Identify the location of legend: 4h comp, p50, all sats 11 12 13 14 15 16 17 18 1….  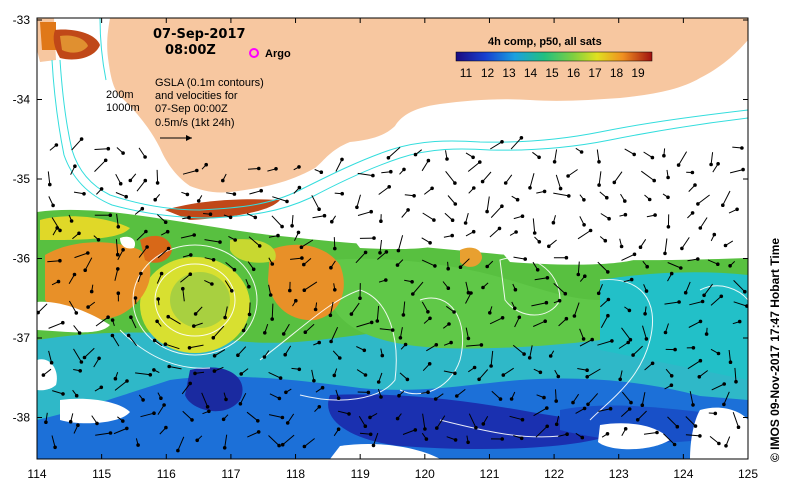
(554, 58).